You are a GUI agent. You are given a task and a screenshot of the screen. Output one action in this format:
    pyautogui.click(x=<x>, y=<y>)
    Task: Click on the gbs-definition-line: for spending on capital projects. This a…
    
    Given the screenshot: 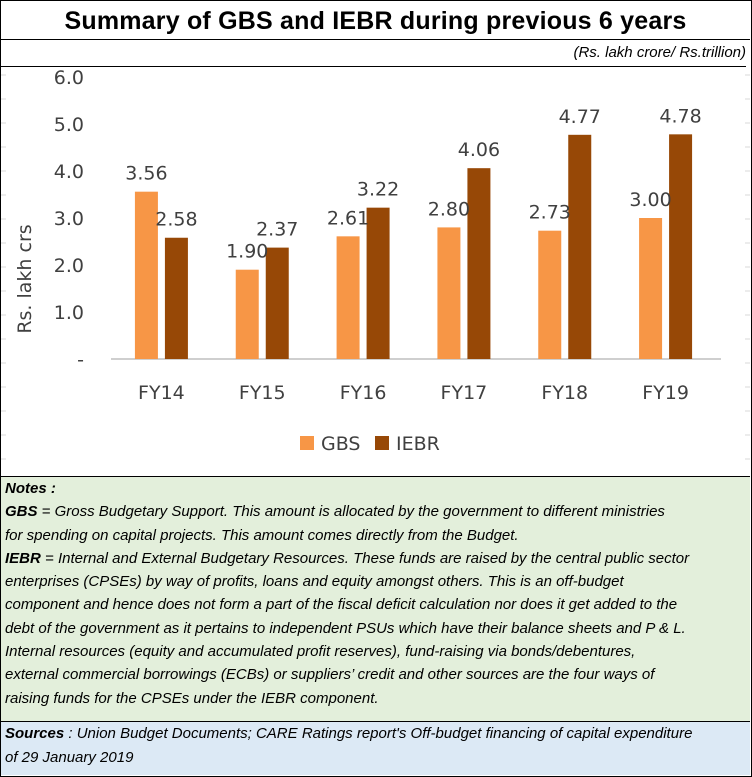 What is the action you would take?
    pyautogui.click(x=262, y=535)
    